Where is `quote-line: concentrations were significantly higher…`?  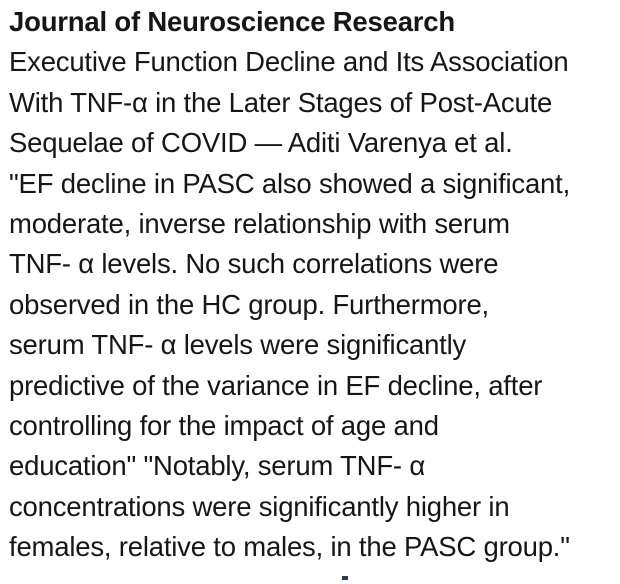
quote-line: concentrations were significantly higher… is located at coordinates (259, 506).